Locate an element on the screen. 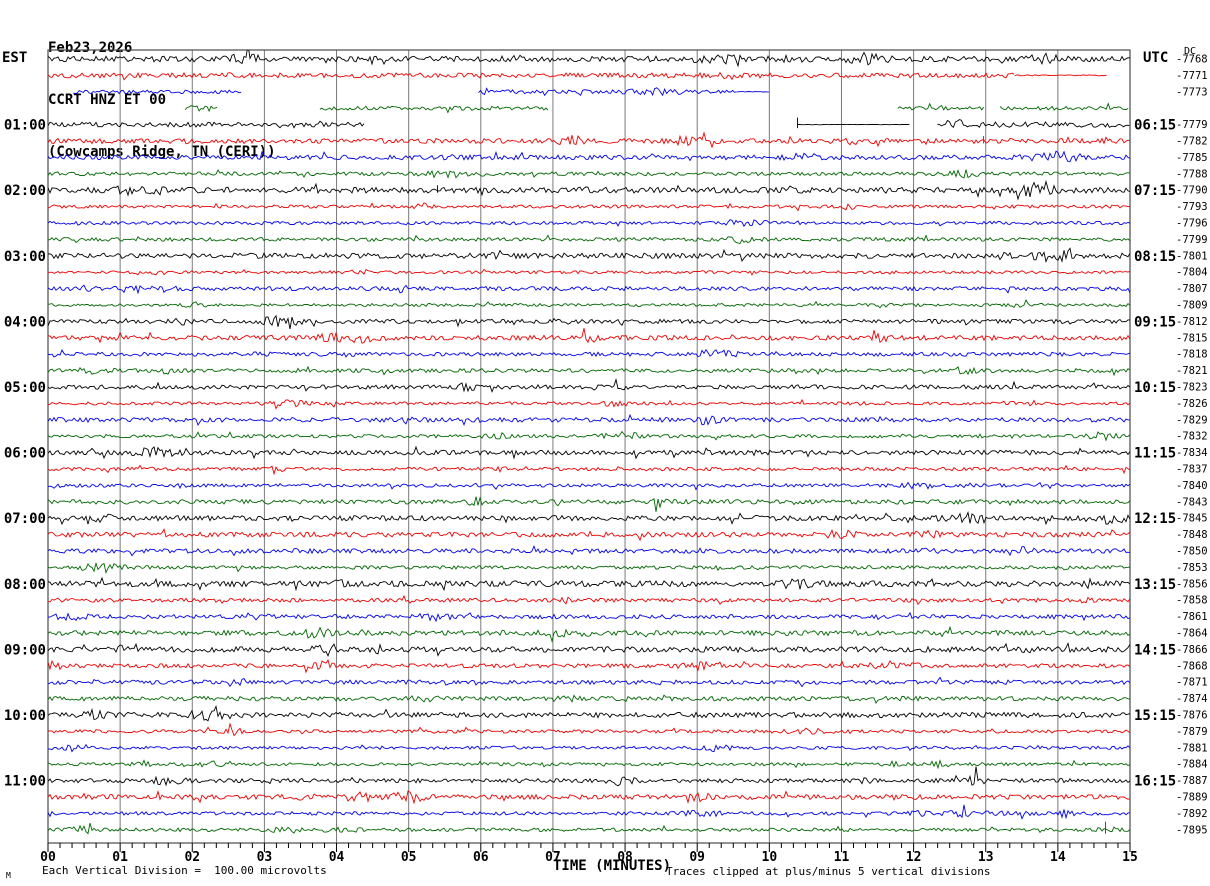 The width and height of the screenshot is (1210, 886). x-tick-label: 14 is located at coordinates (1058, 857).